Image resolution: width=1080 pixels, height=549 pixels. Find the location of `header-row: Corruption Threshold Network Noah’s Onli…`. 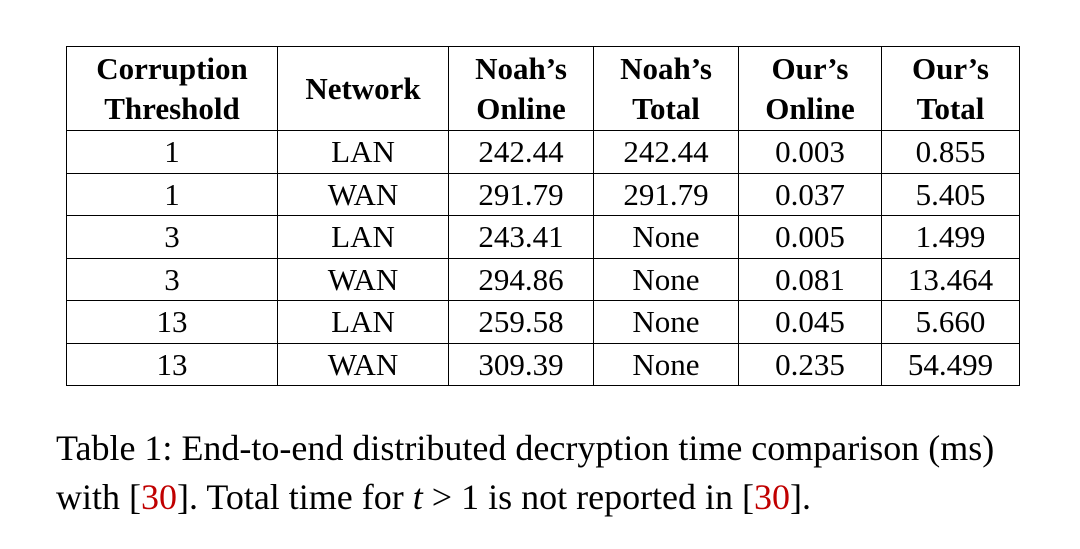

header-row: Corruption Threshold Network Noah’s Onli… is located at coordinates (543, 88).